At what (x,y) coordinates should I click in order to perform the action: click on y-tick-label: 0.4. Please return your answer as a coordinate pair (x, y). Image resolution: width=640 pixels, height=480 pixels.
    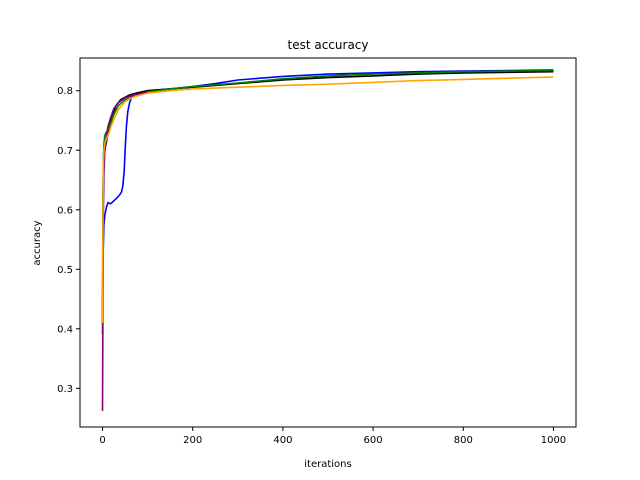
    Looking at the image, I should click on (65, 329).